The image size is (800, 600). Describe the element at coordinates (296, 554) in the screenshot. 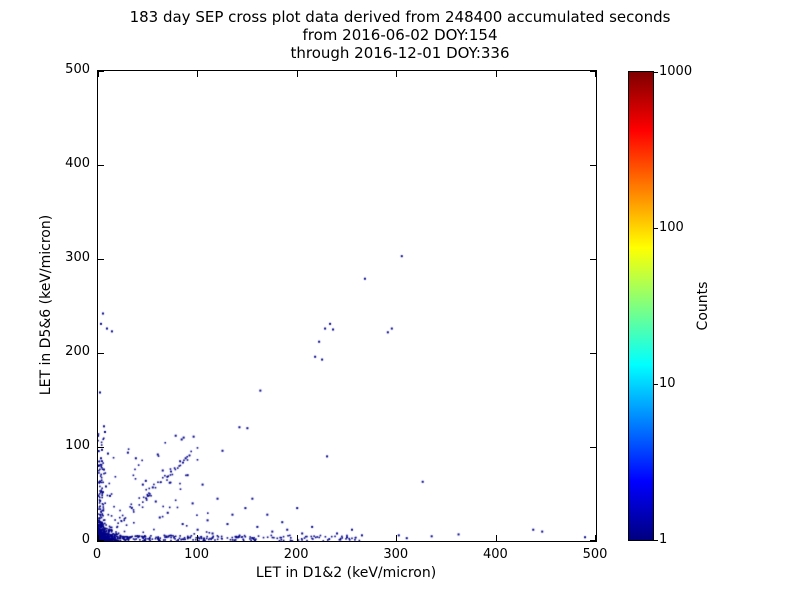

I see `x-tick-label: 200` at that location.